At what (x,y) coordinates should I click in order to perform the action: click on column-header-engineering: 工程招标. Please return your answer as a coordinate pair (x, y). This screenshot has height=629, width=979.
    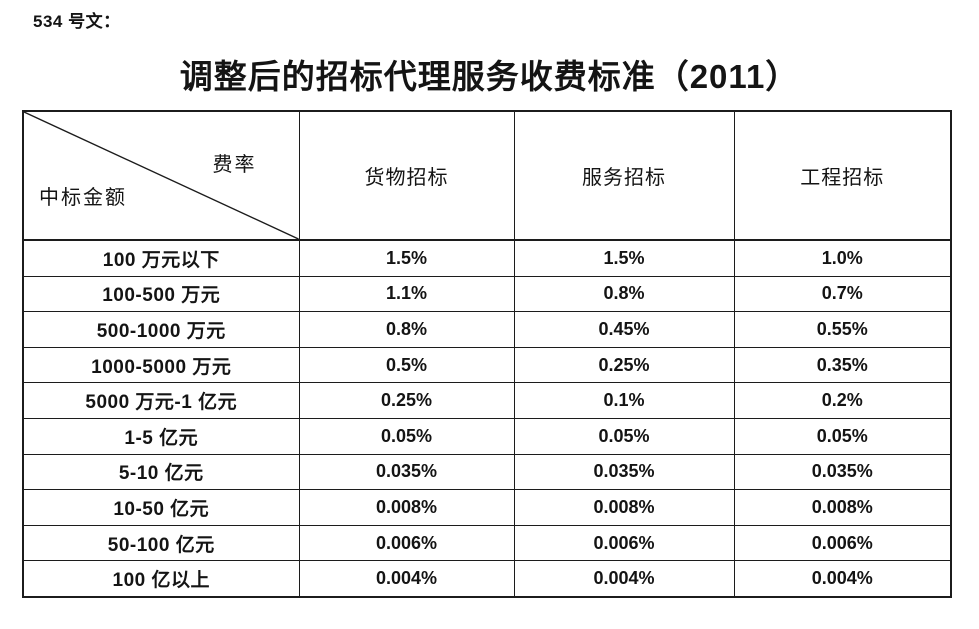
    Looking at the image, I should click on (842, 175).